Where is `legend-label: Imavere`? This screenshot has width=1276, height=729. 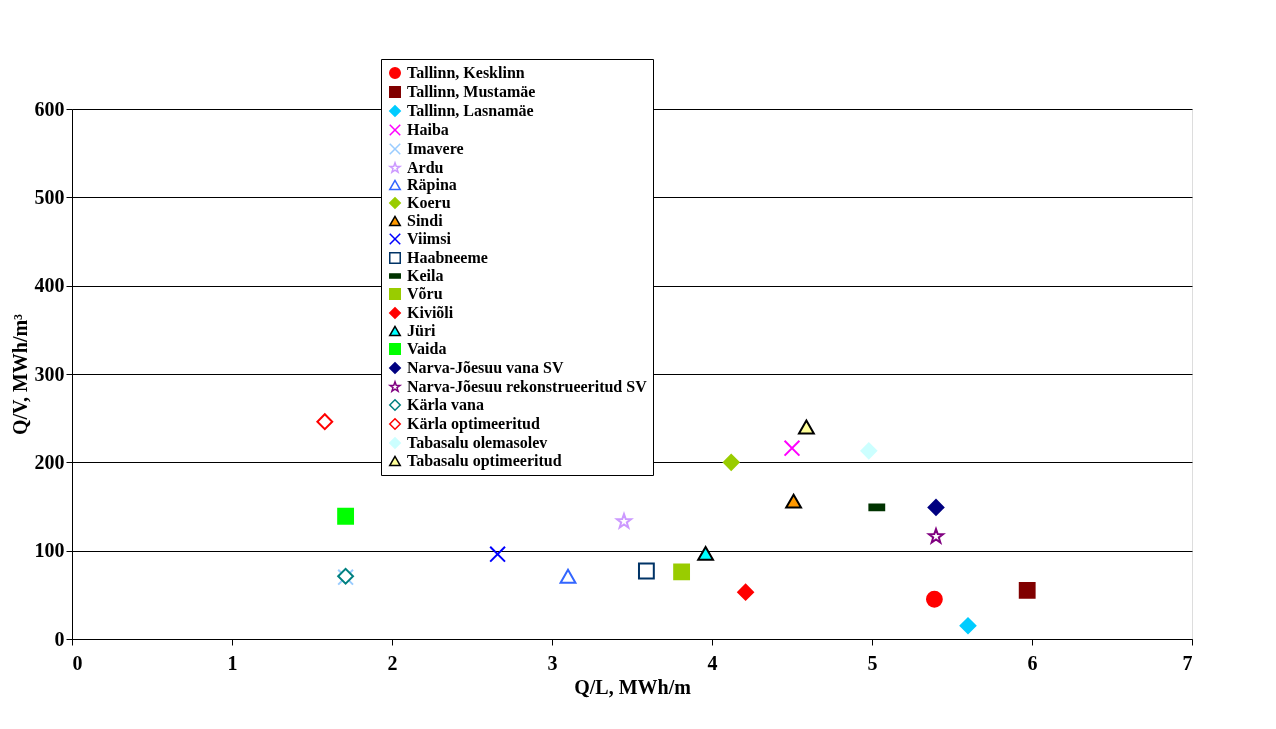
legend-label: Imavere is located at coordinates (435, 148).